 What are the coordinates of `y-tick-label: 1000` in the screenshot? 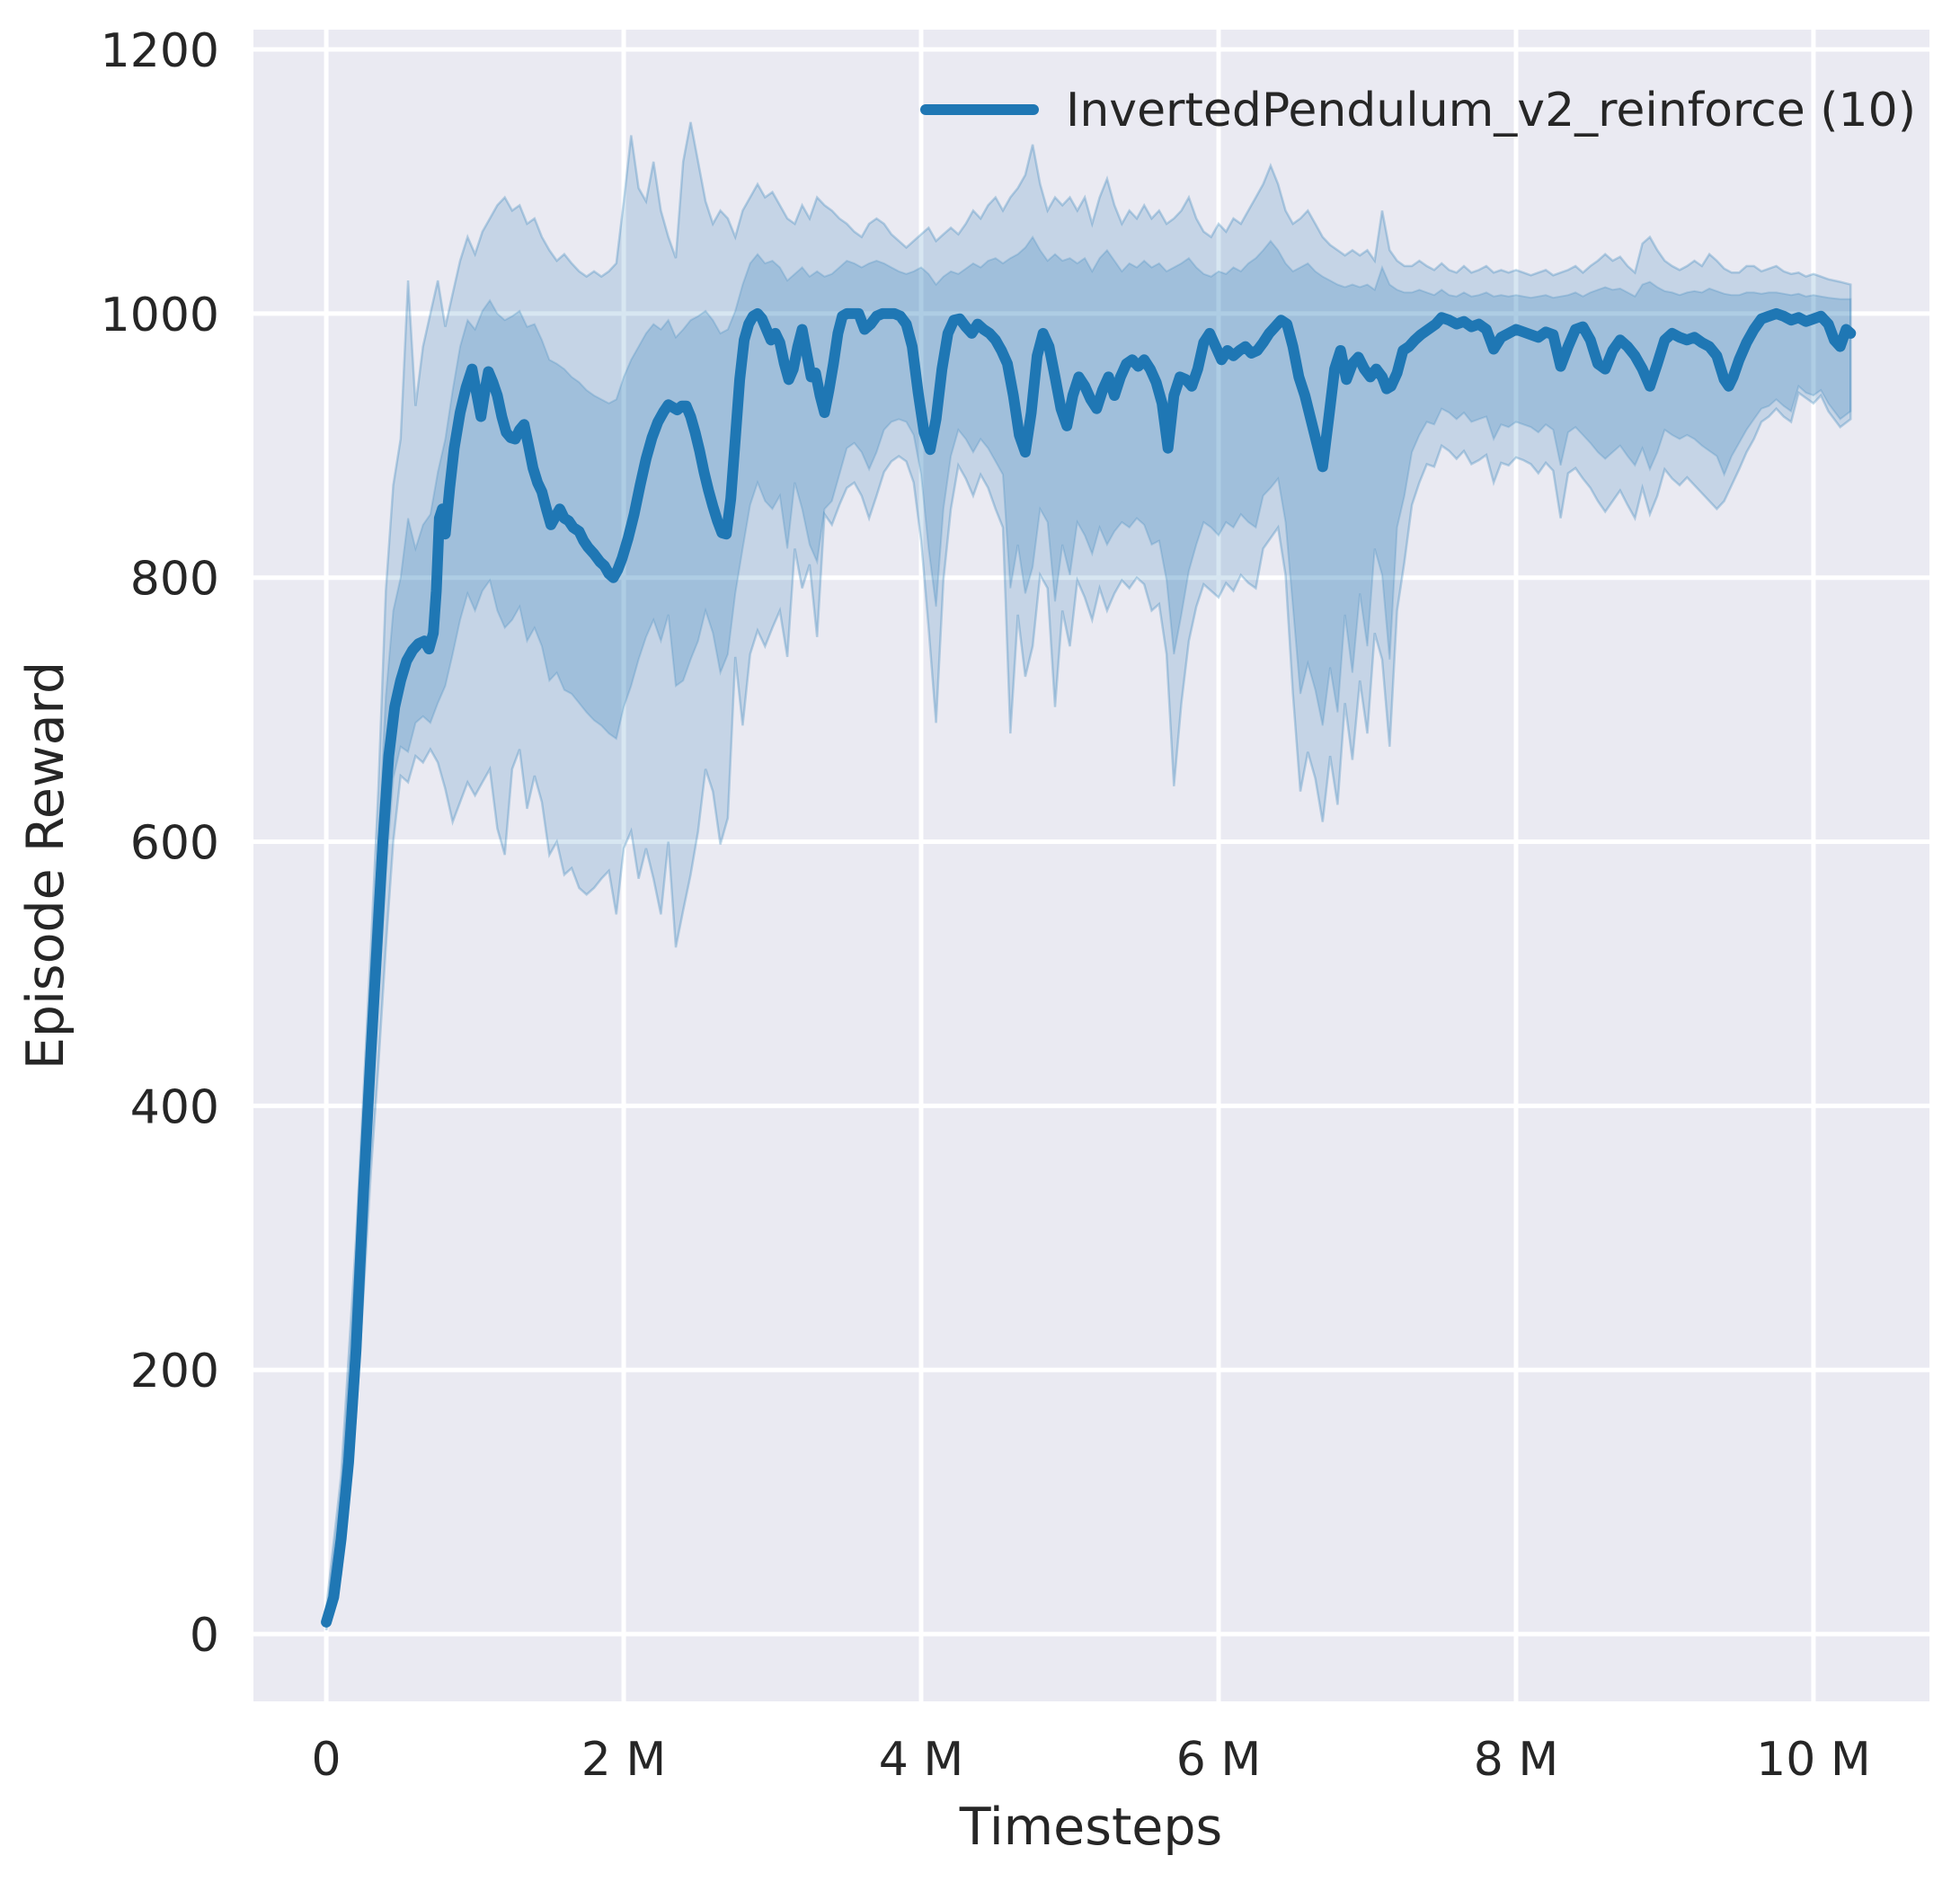 It's located at (160, 315).